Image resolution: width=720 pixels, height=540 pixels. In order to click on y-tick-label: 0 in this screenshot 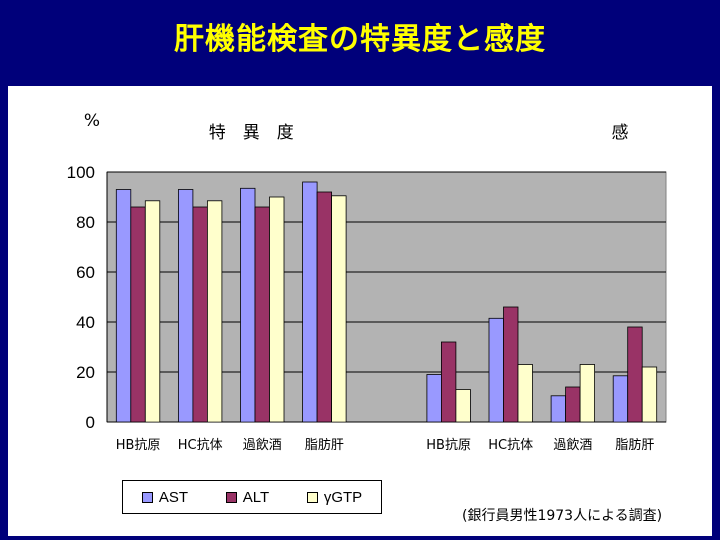, I will do `click(90, 422)`.